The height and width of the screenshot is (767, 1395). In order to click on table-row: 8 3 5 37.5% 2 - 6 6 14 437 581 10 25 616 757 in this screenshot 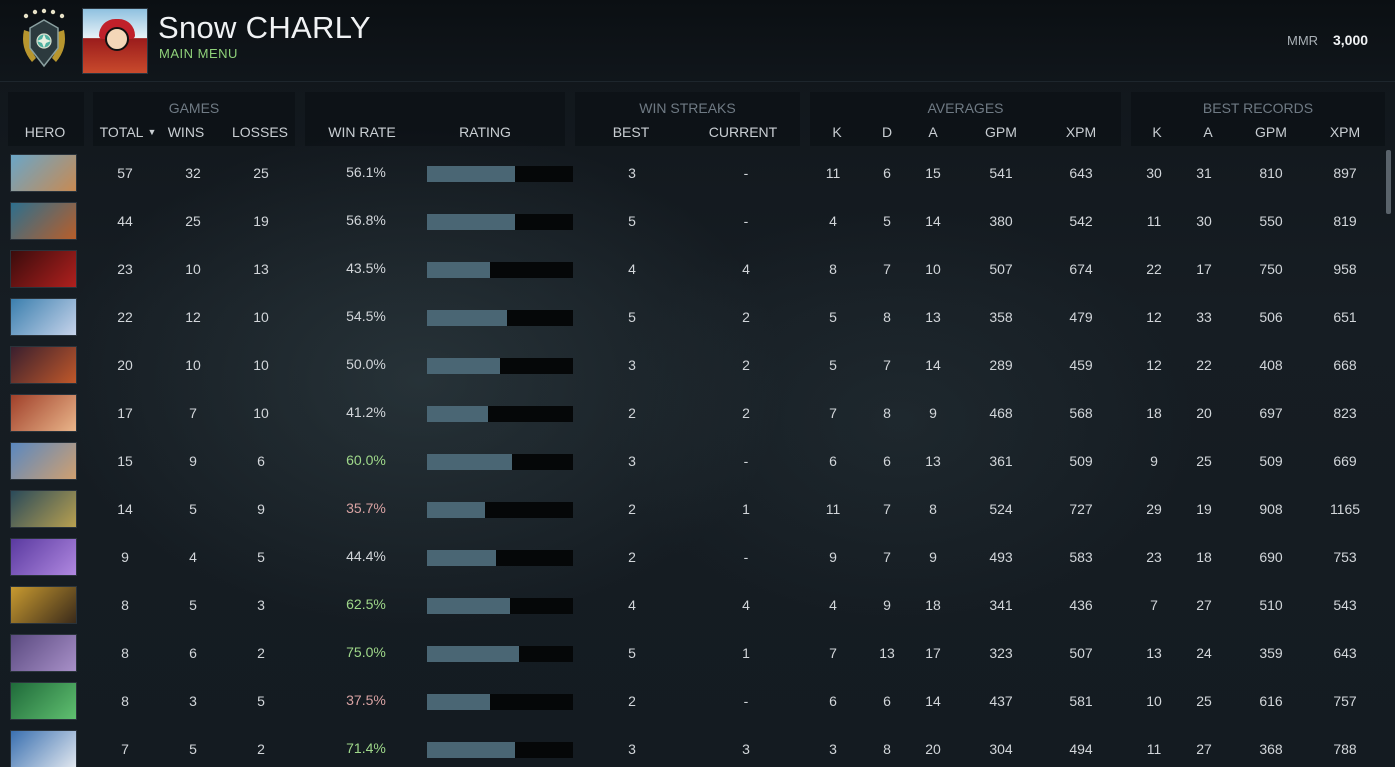, I will do `click(692, 701)`.